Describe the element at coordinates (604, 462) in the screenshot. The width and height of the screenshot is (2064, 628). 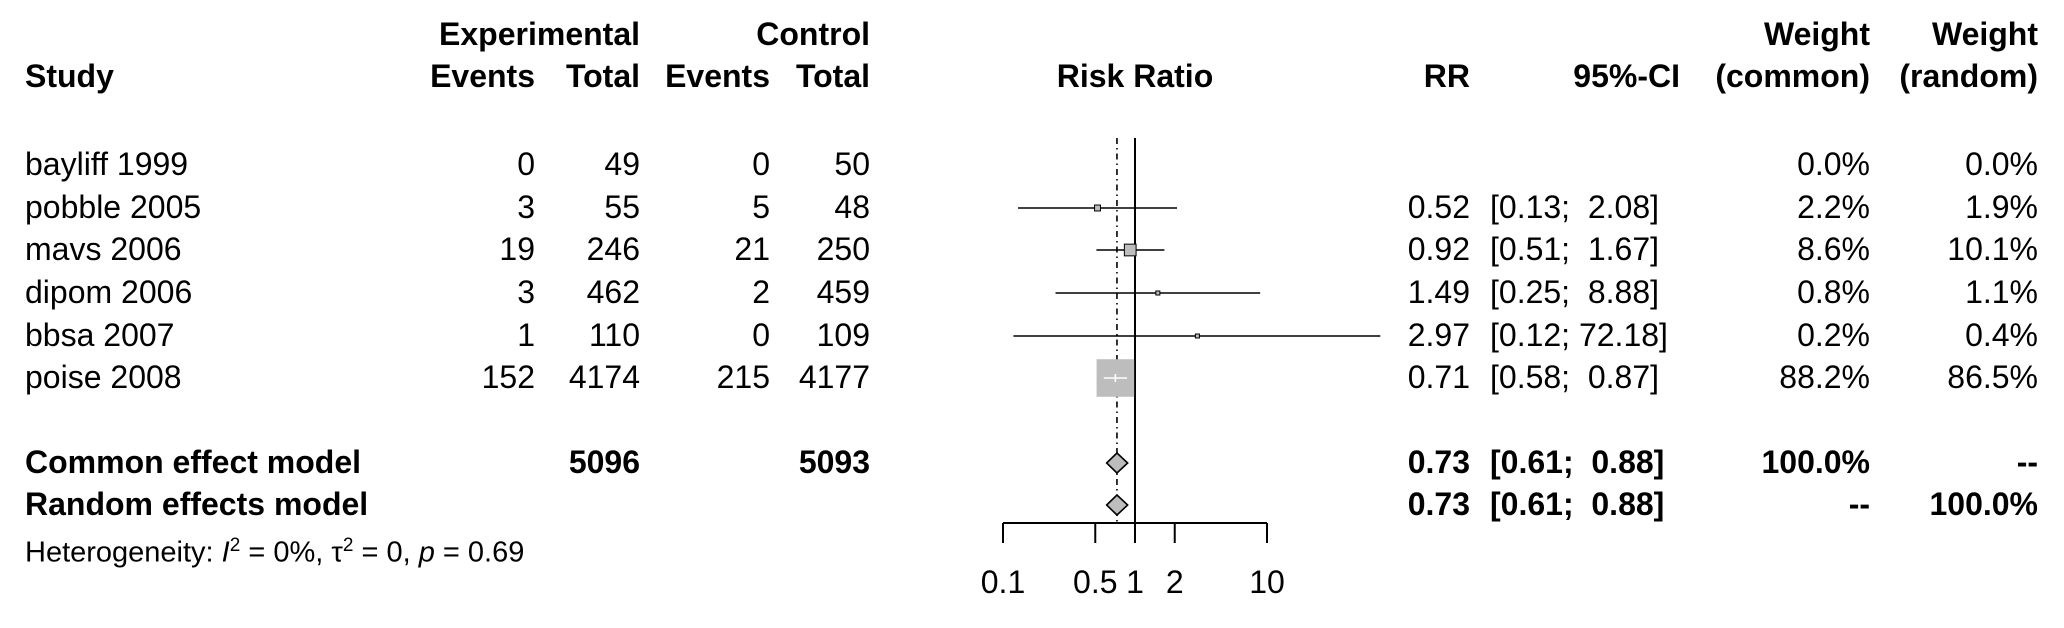
I see `common-exp-total: 5096` at that location.